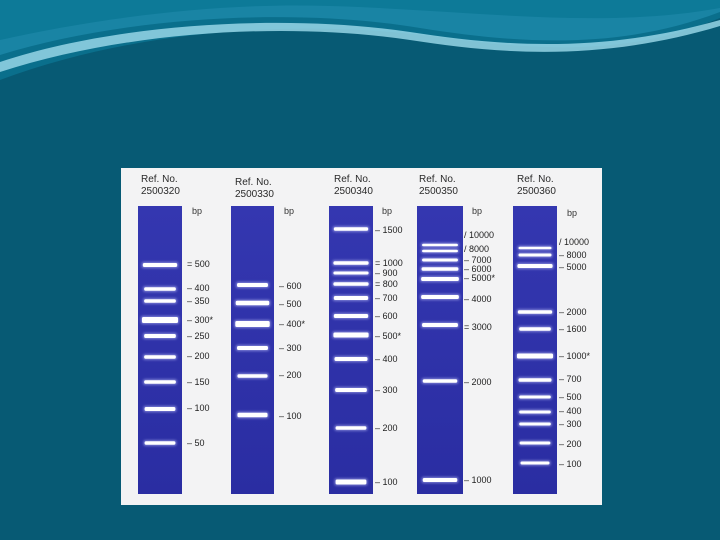  Describe the element at coordinates (573, 267) in the screenshot. I see `marker-label: – 5000` at that location.